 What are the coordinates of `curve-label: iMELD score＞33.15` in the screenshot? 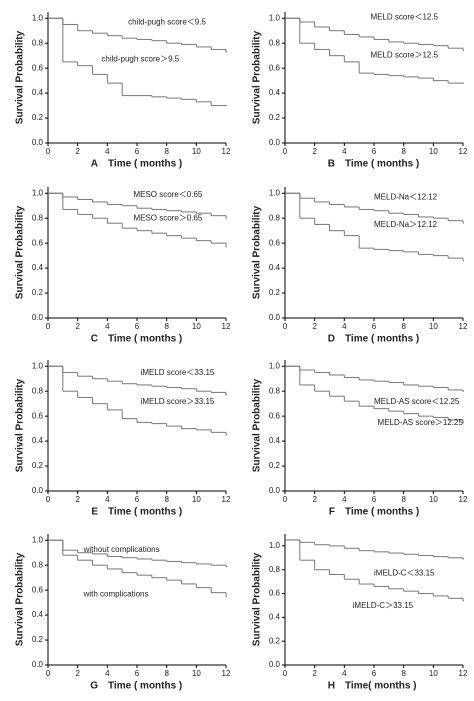 It's located at (178, 401).